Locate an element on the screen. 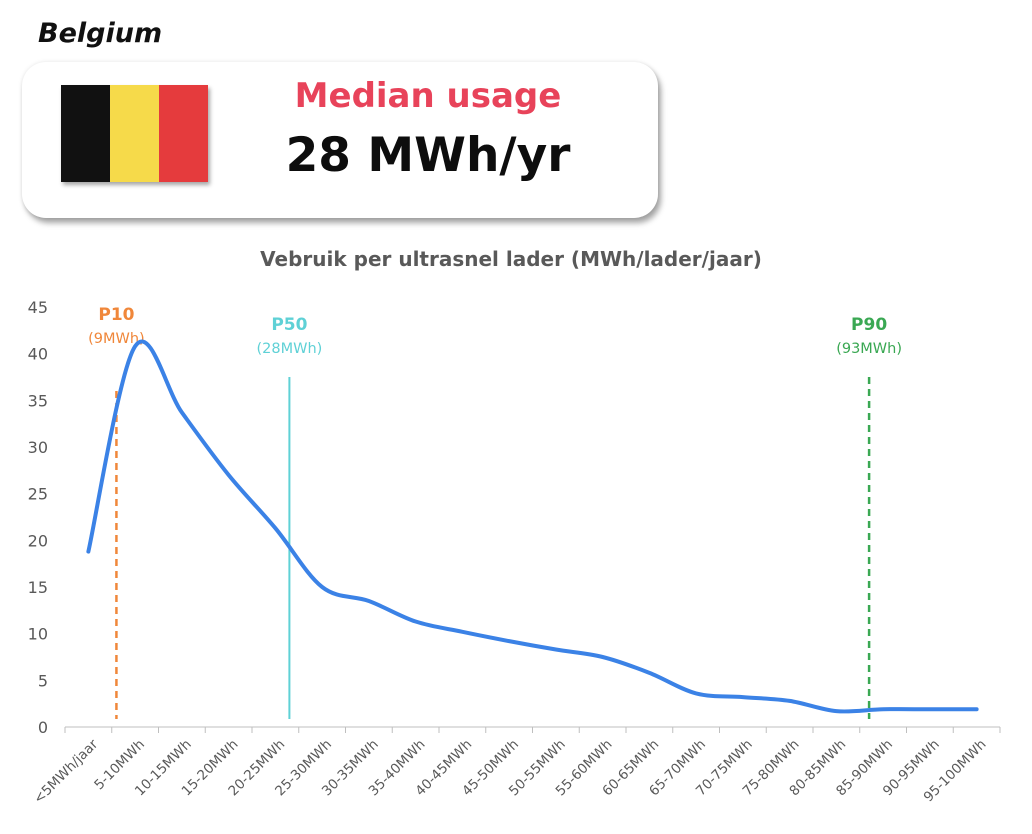  y-tick-label: 15 is located at coordinates (38, 587).